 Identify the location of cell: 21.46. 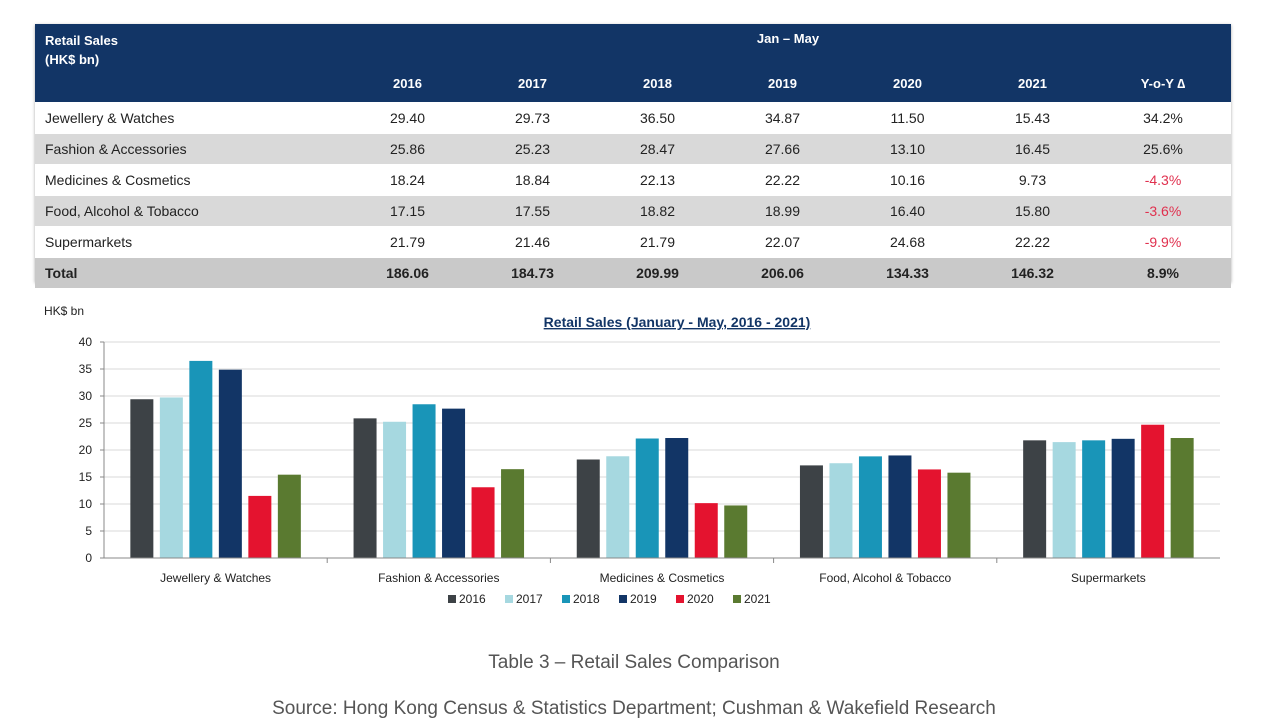
(532, 242).